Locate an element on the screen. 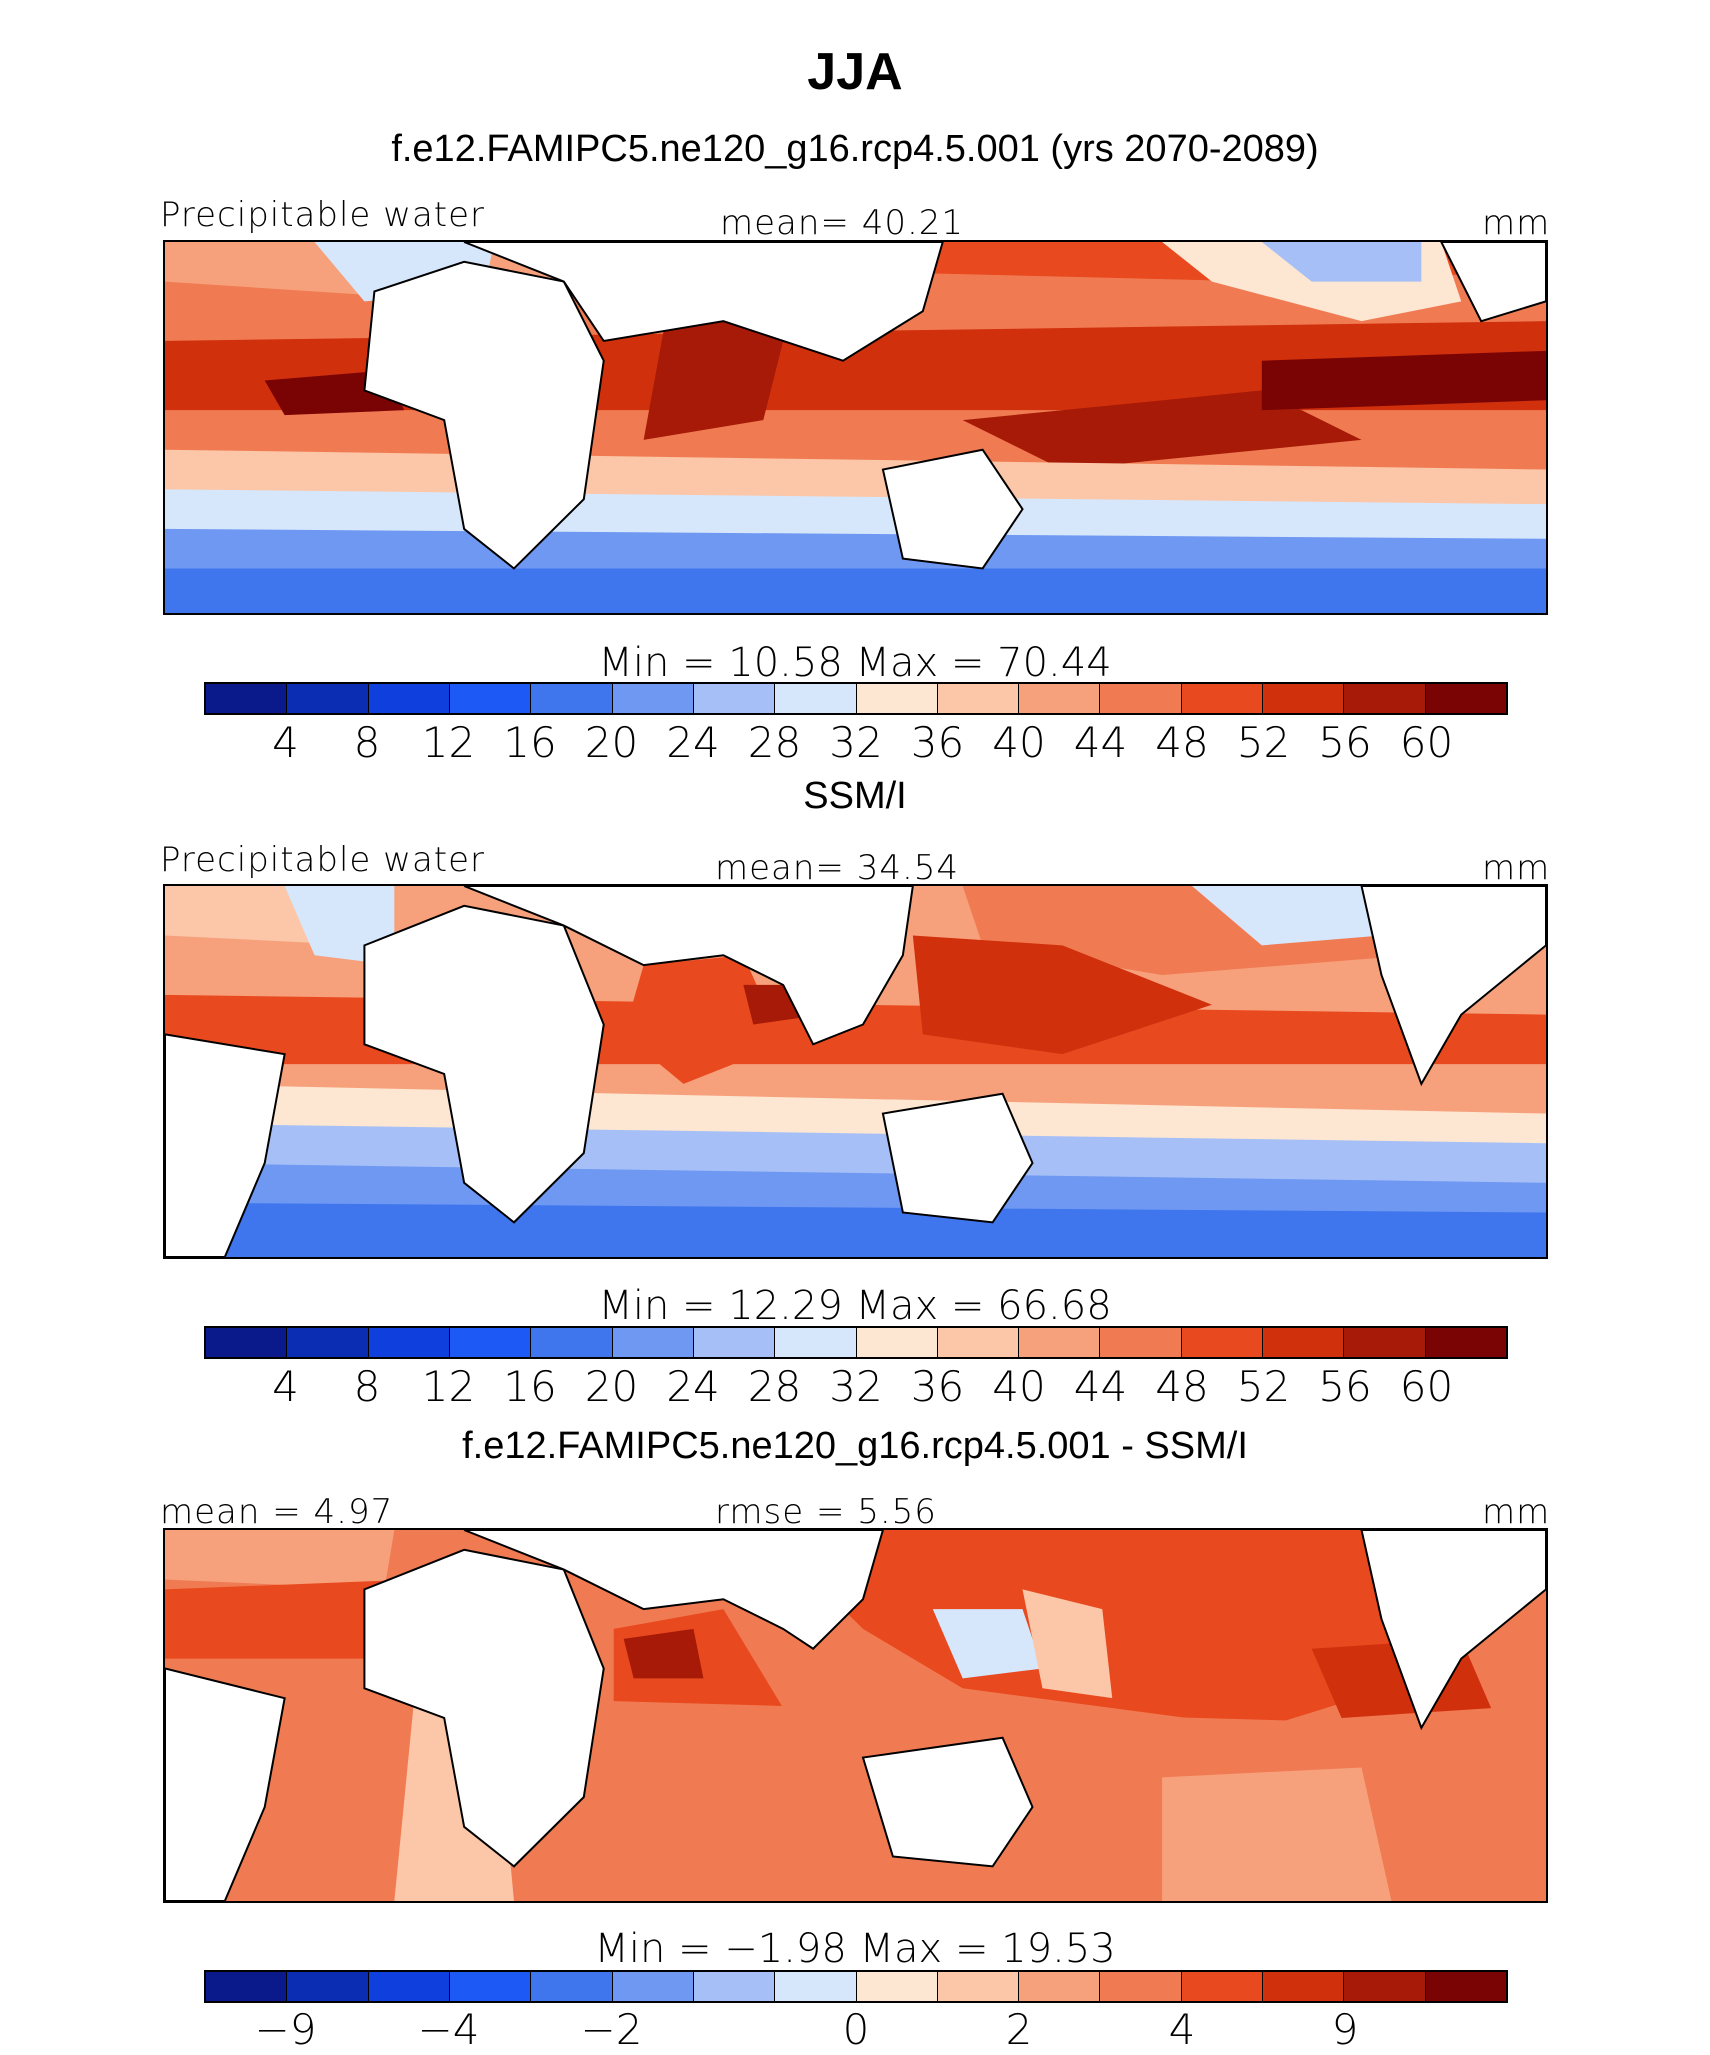 The width and height of the screenshot is (1710, 2055). panel-1-land-africa is located at coordinates (484, 415).